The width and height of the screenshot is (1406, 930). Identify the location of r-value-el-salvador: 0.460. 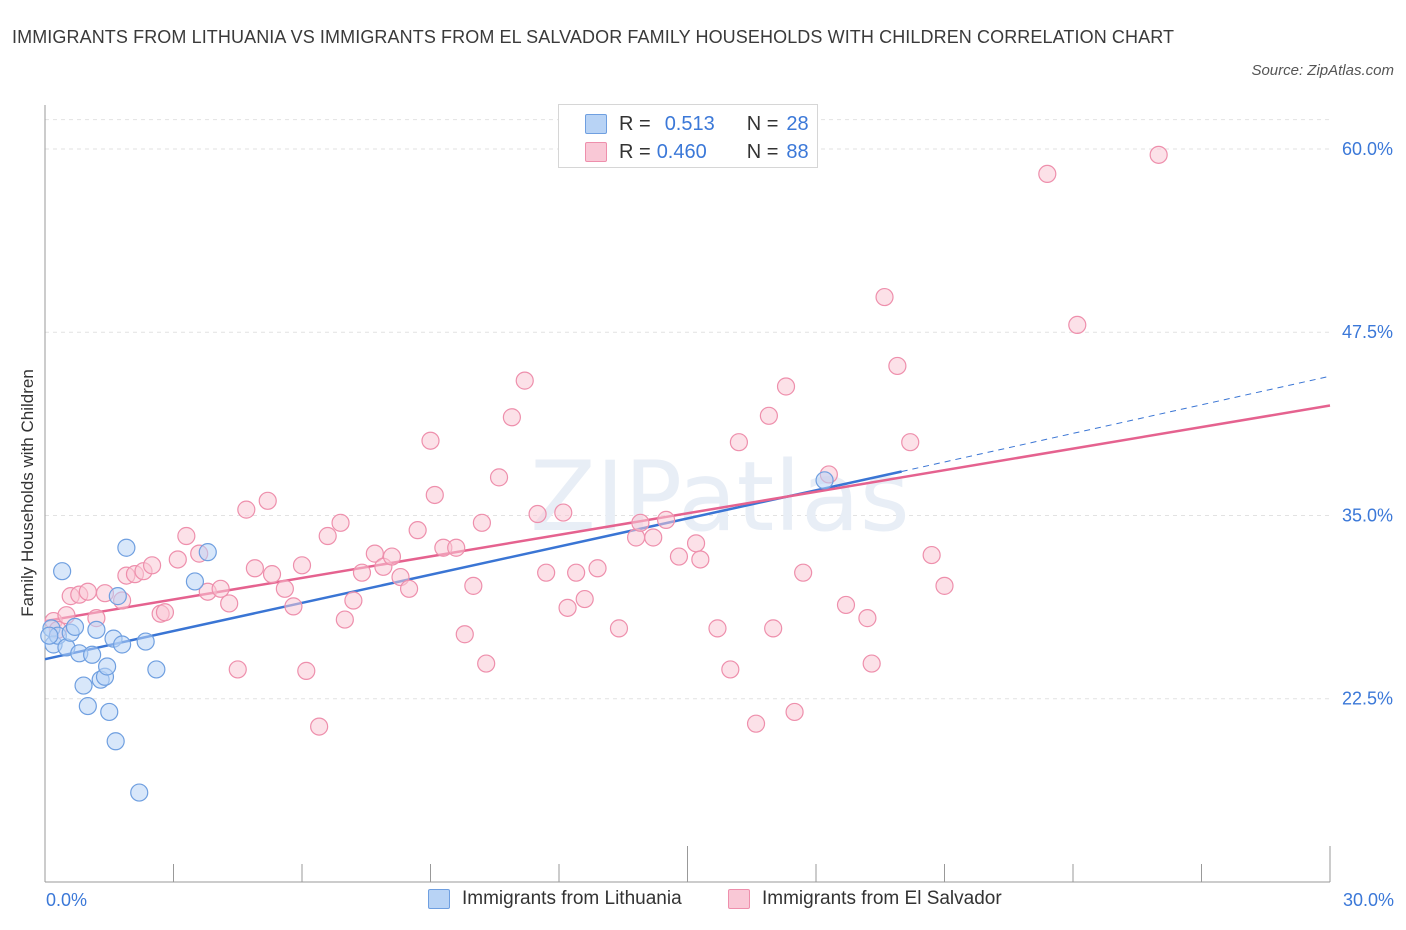
(681, 151).